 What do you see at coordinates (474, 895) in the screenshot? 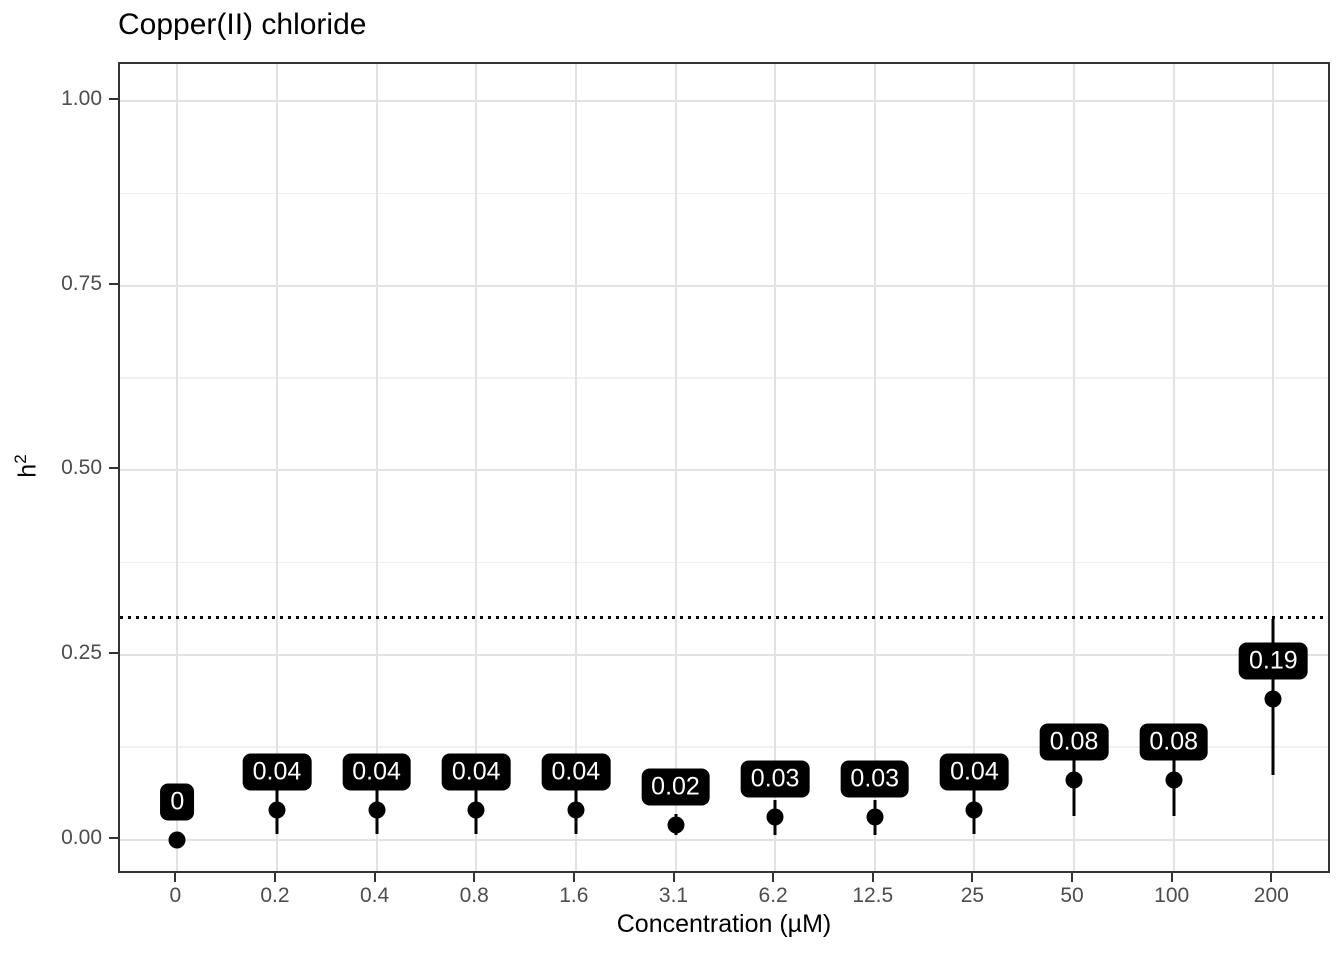
I see `x-tick-label: 0.8` at bounding box center [474, 895].